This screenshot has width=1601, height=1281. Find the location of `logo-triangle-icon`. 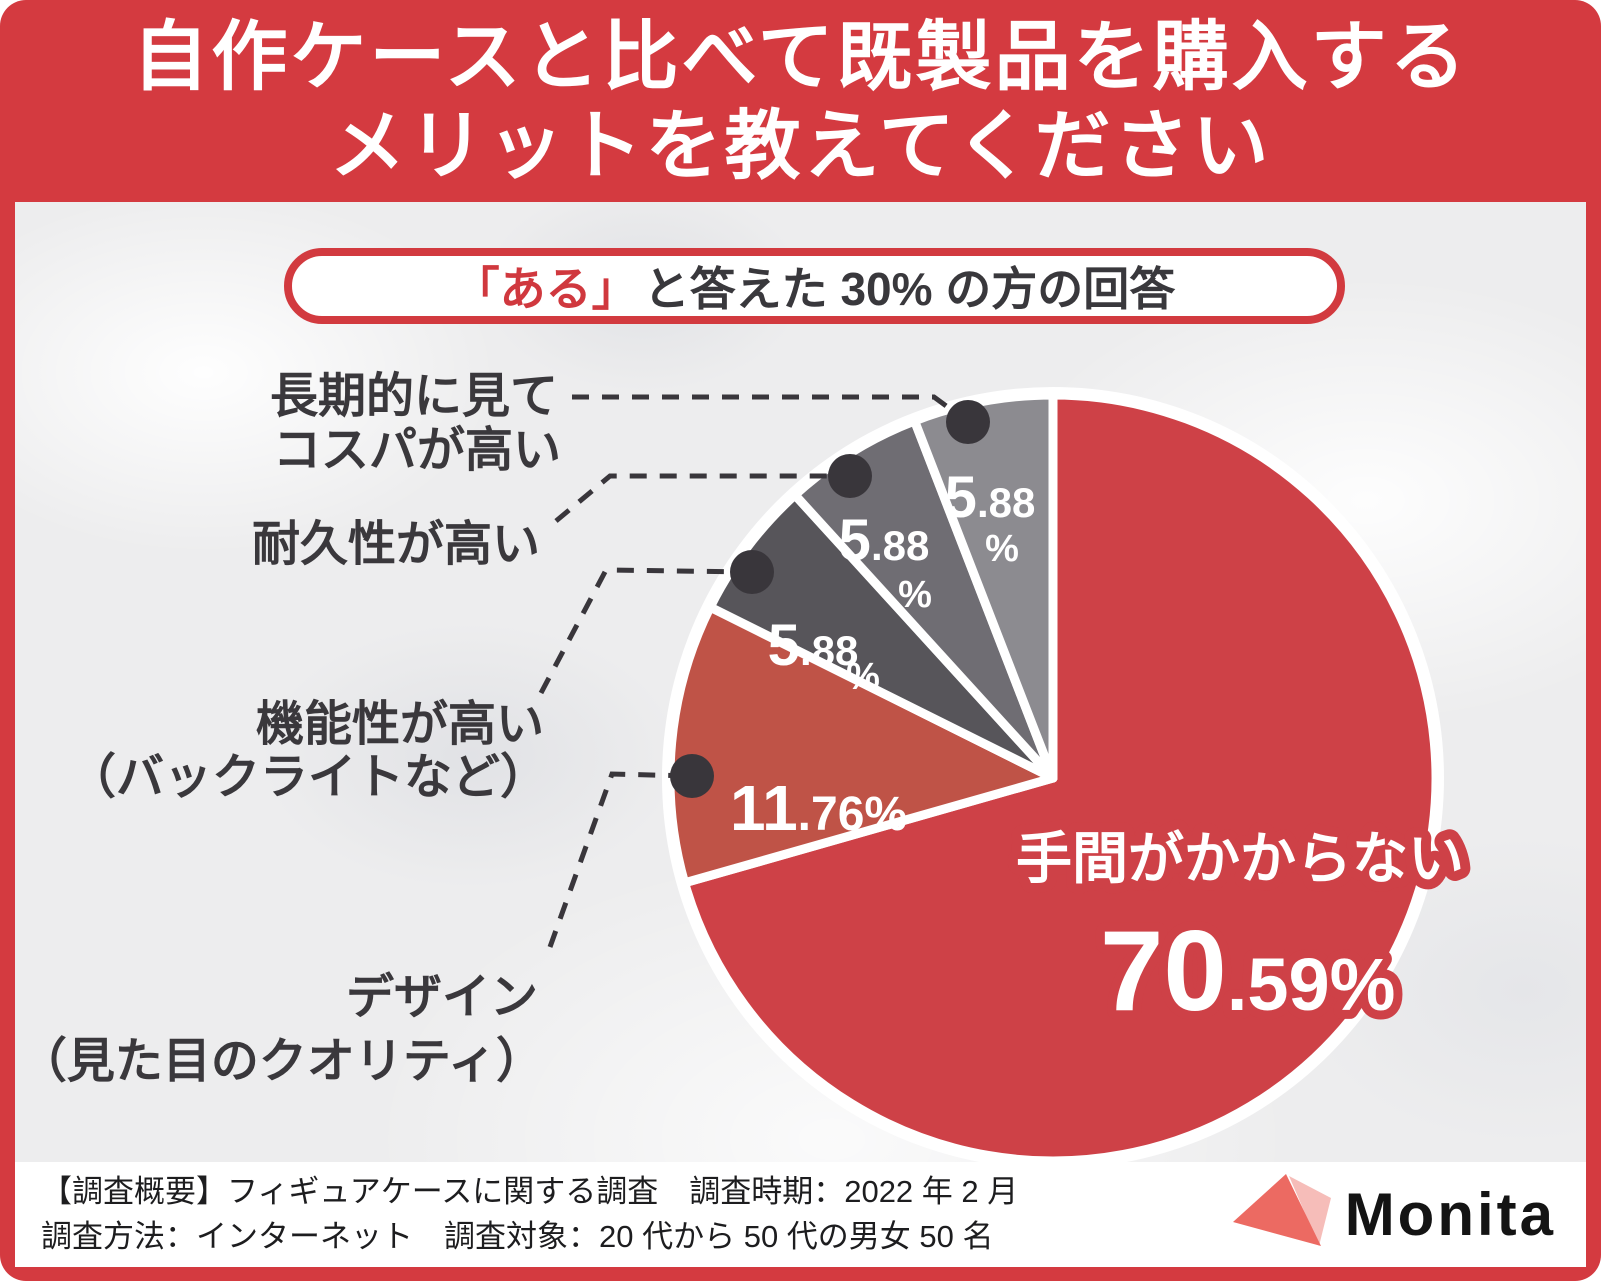

logo-triangle-icon is located at coordinates (1281, 1209).